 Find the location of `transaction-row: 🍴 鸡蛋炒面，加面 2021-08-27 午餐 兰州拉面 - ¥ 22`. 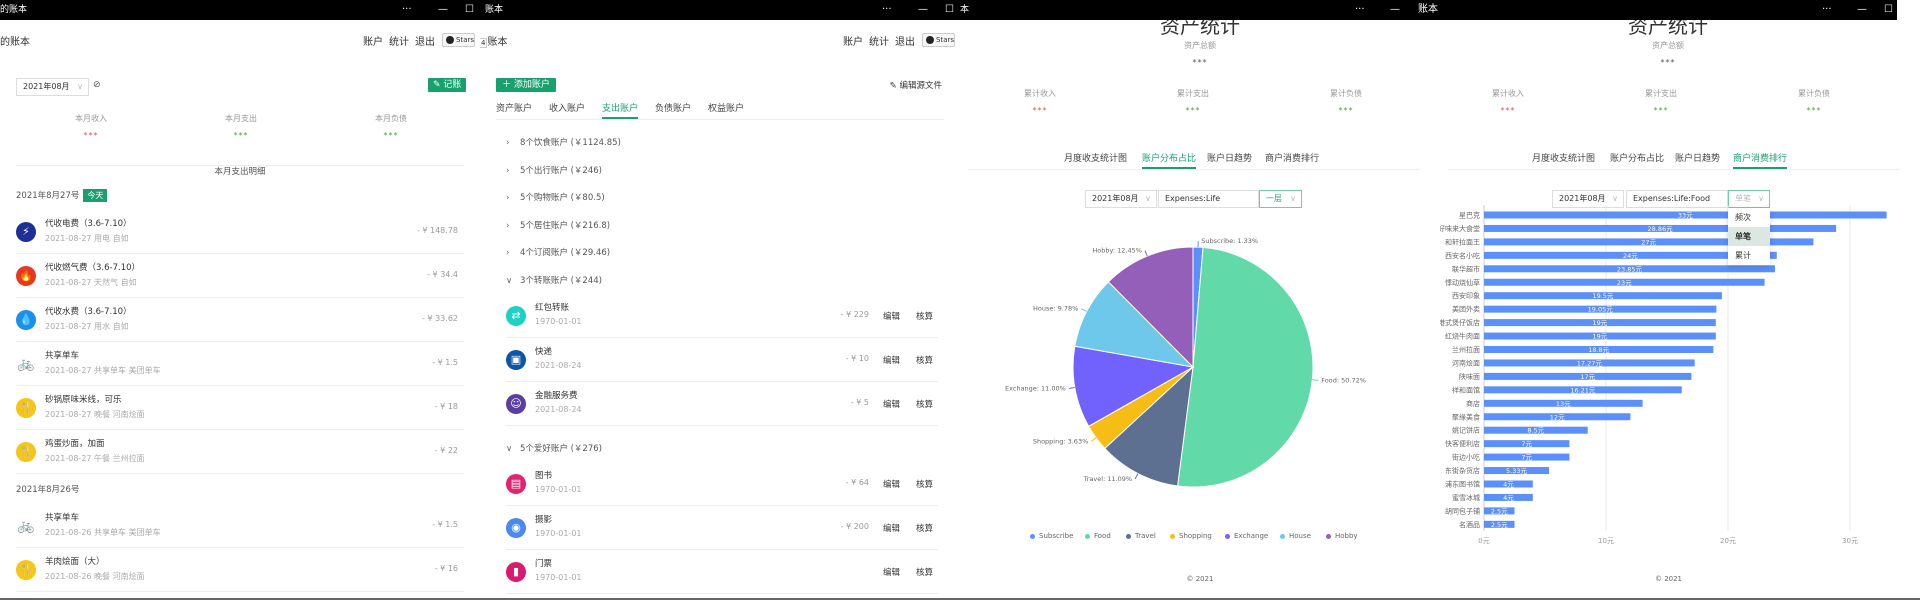

transaction-row: 🍴 鸡蛋炒面，加面 2021-08-27 午餐 兰州拉面 - ¥ 22 is located at coordinates (240, 452).